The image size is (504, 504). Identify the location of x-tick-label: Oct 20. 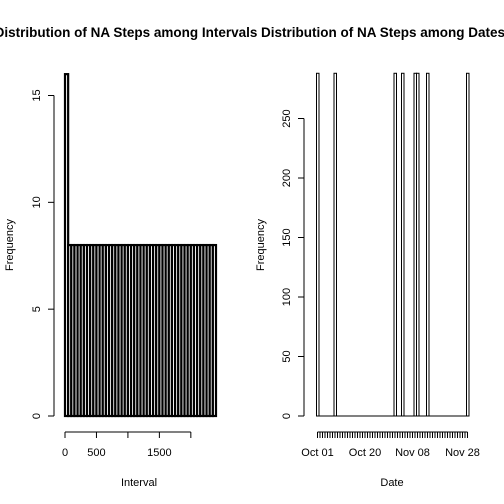
(365, 453).